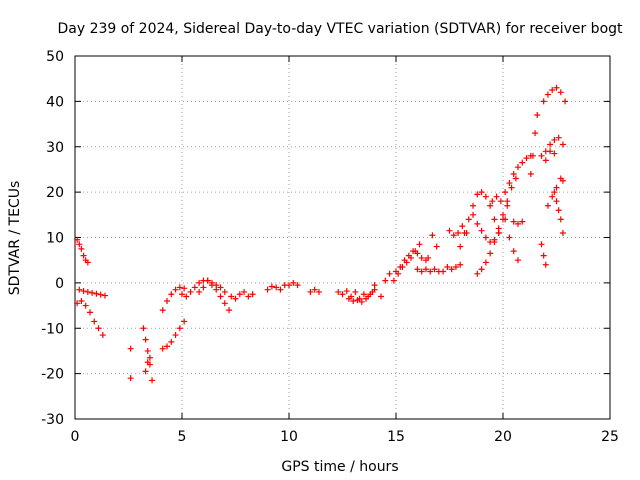  I want to click on series-arc-af, so click(552, 146).